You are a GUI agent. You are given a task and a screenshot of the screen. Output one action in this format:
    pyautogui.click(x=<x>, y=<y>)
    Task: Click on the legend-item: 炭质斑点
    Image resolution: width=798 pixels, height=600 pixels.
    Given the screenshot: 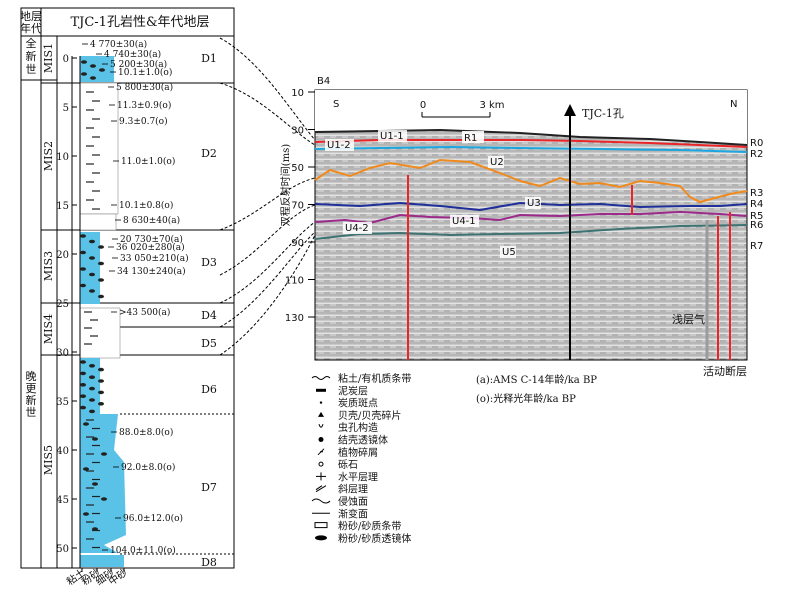 What is the action you would take?
    pyautogui.click(x=348, y=403)
    